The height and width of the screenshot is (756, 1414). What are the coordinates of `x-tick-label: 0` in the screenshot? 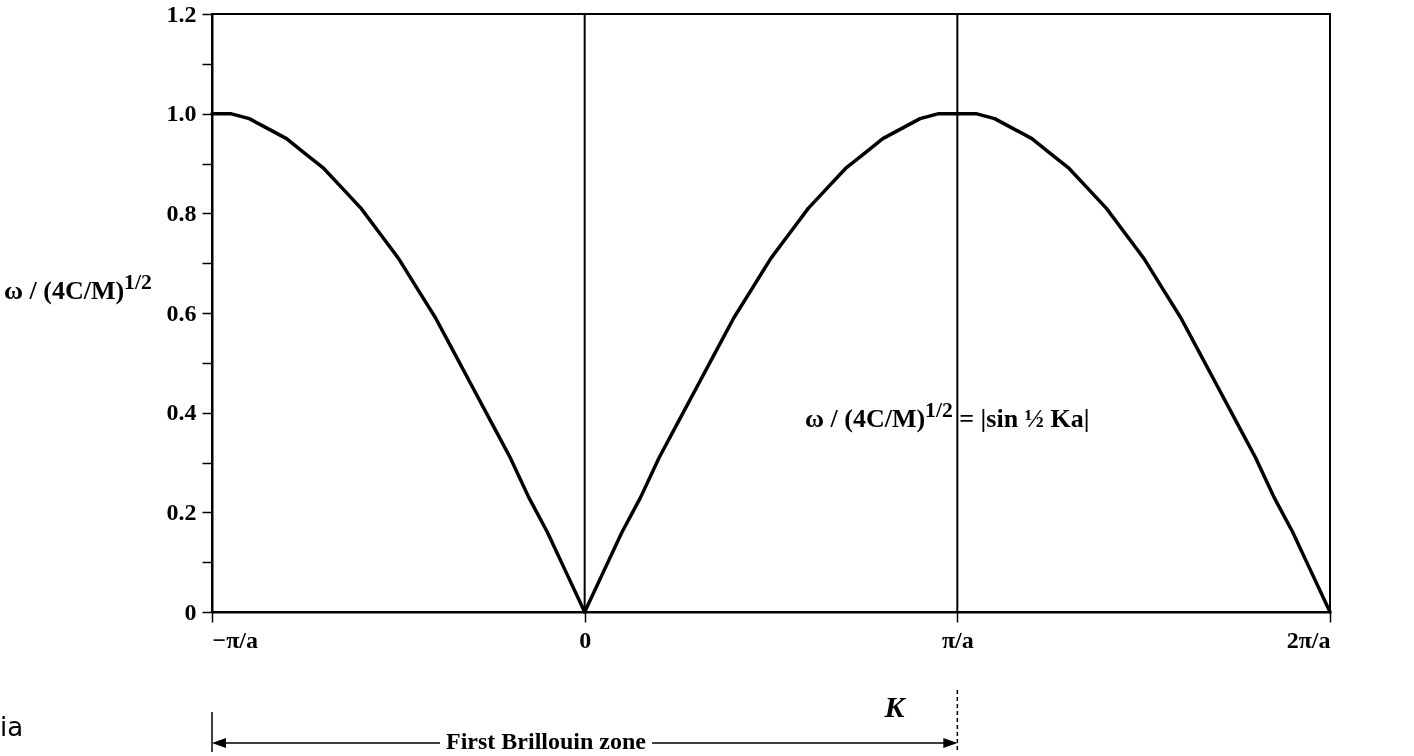 It's located at (585, 639).